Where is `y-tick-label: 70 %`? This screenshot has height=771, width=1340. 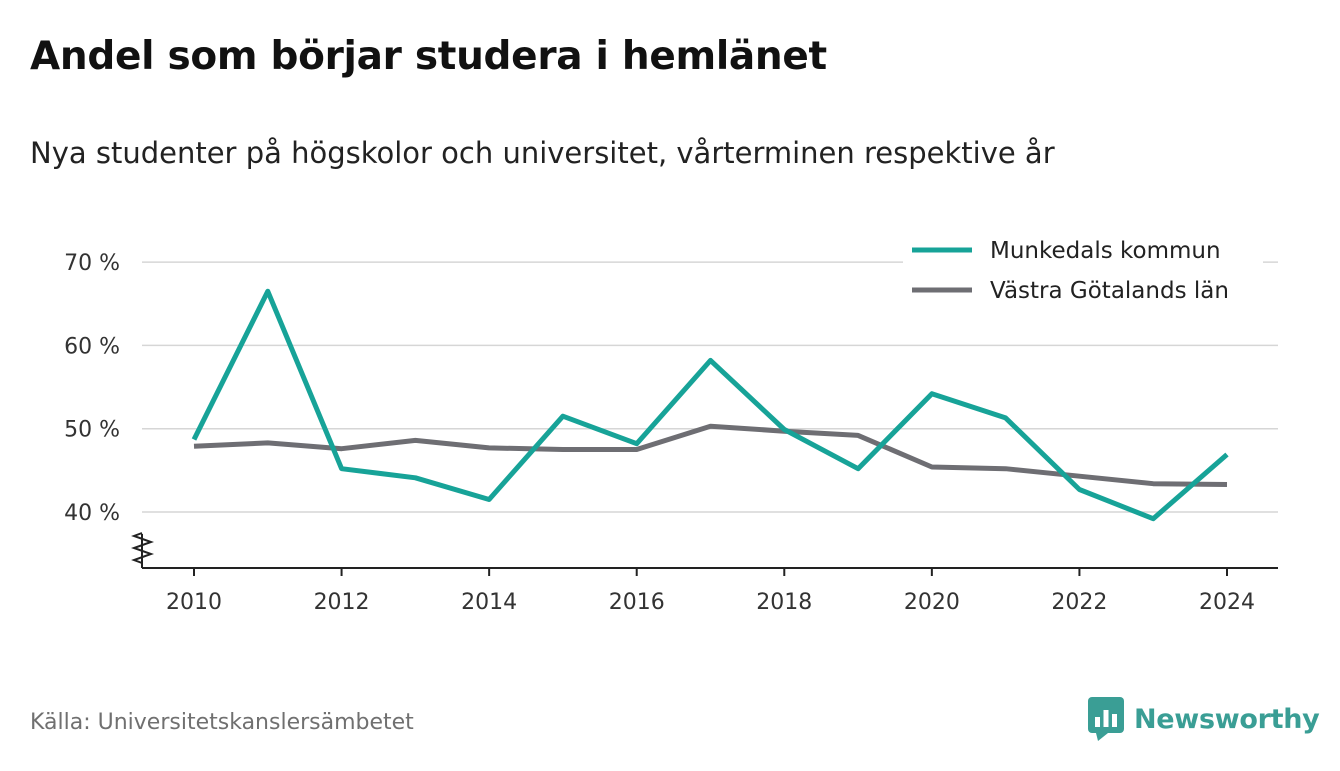
y-tick-label: 70 % is located at coordinates (92, 263).